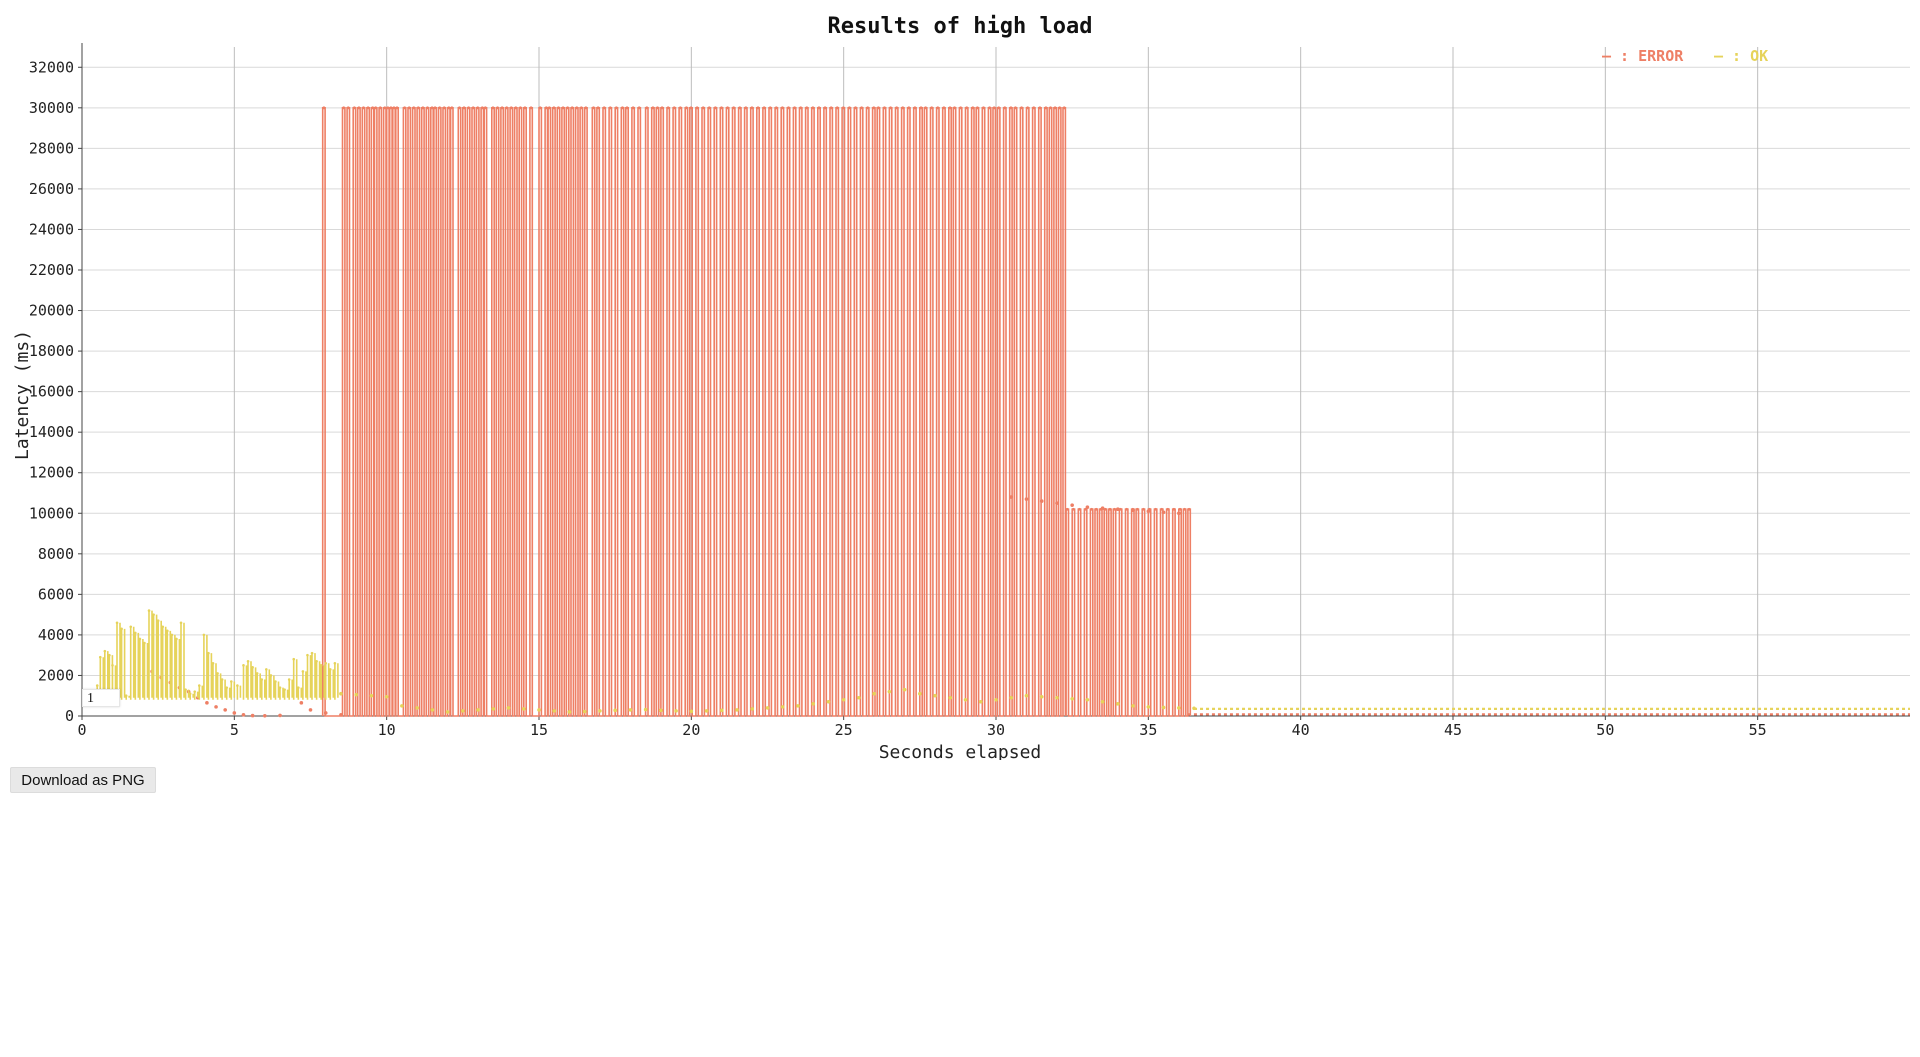  Describe the element at coordinates (51, 108) in the screenshot. I see `y-tick-label: 30000` at that location.